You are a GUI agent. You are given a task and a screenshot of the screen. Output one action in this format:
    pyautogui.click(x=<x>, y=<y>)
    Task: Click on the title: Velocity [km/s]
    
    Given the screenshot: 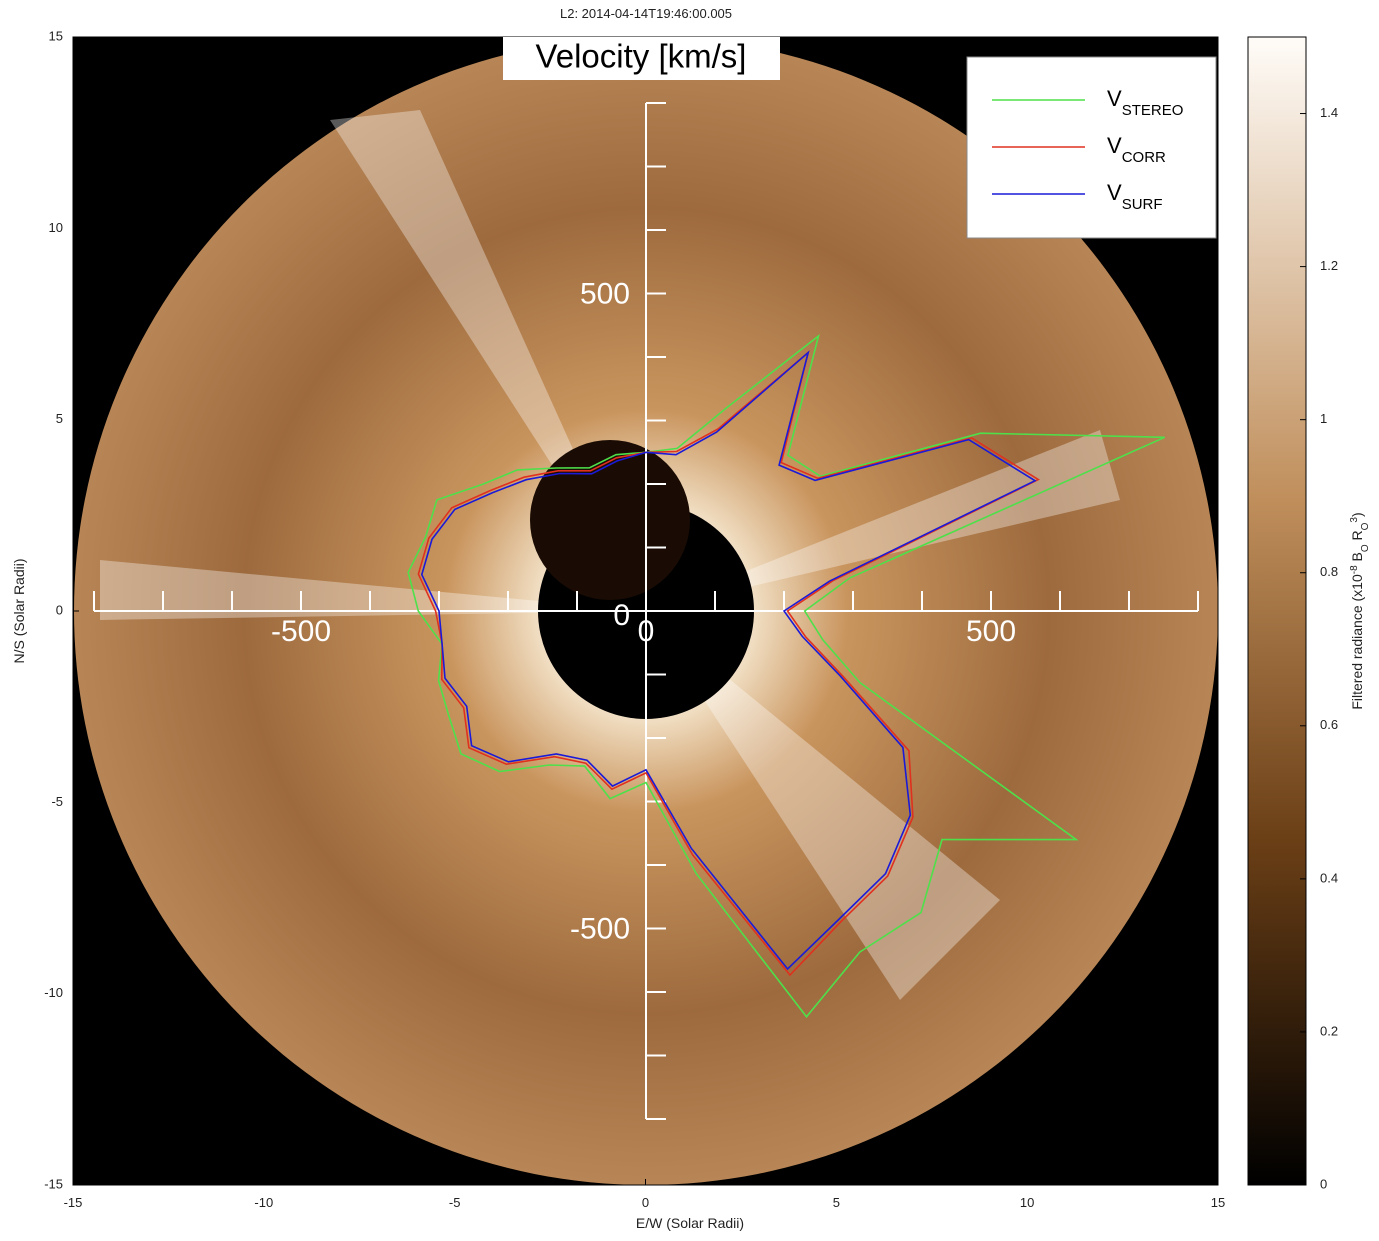 What is the action you would take?
    pyautogui.click(x=641, y=56)
    